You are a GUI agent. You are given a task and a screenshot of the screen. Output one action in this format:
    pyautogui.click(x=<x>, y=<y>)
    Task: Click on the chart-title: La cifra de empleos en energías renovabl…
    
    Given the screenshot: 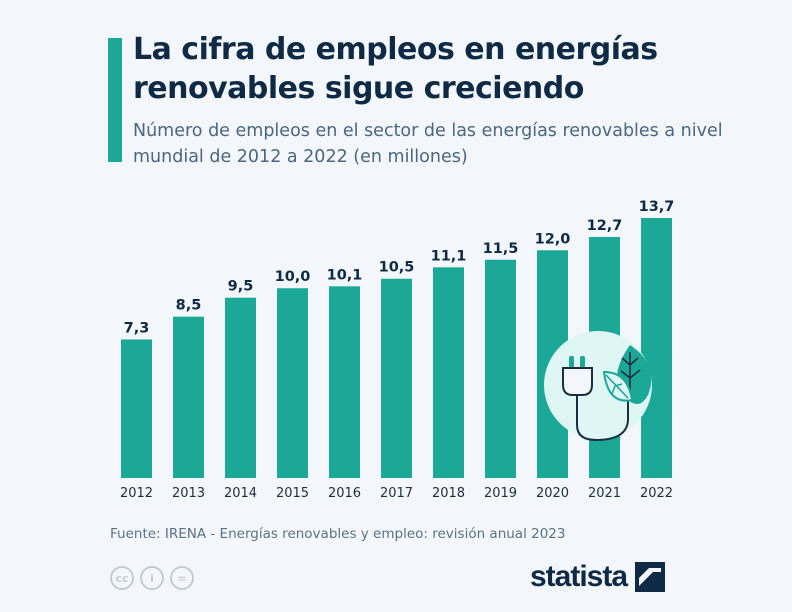 What is the action you would take?
    pyautogui.click(x=395, y=69)
    